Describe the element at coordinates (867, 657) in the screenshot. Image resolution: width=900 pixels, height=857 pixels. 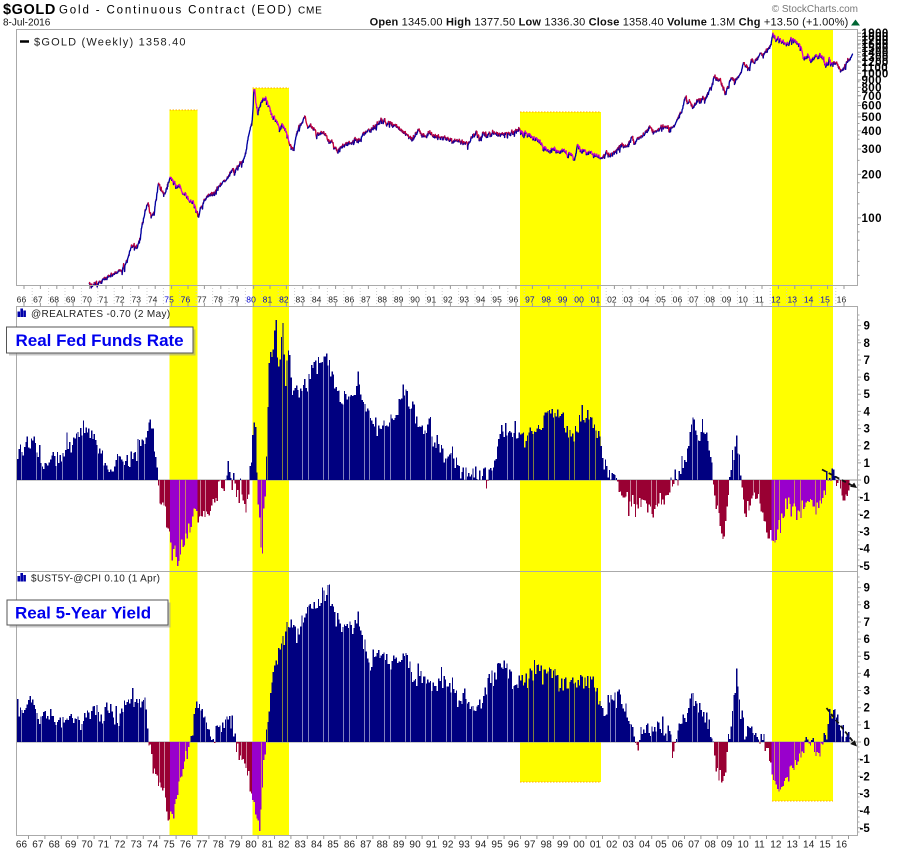
I see `svg-text: 5` at that location.